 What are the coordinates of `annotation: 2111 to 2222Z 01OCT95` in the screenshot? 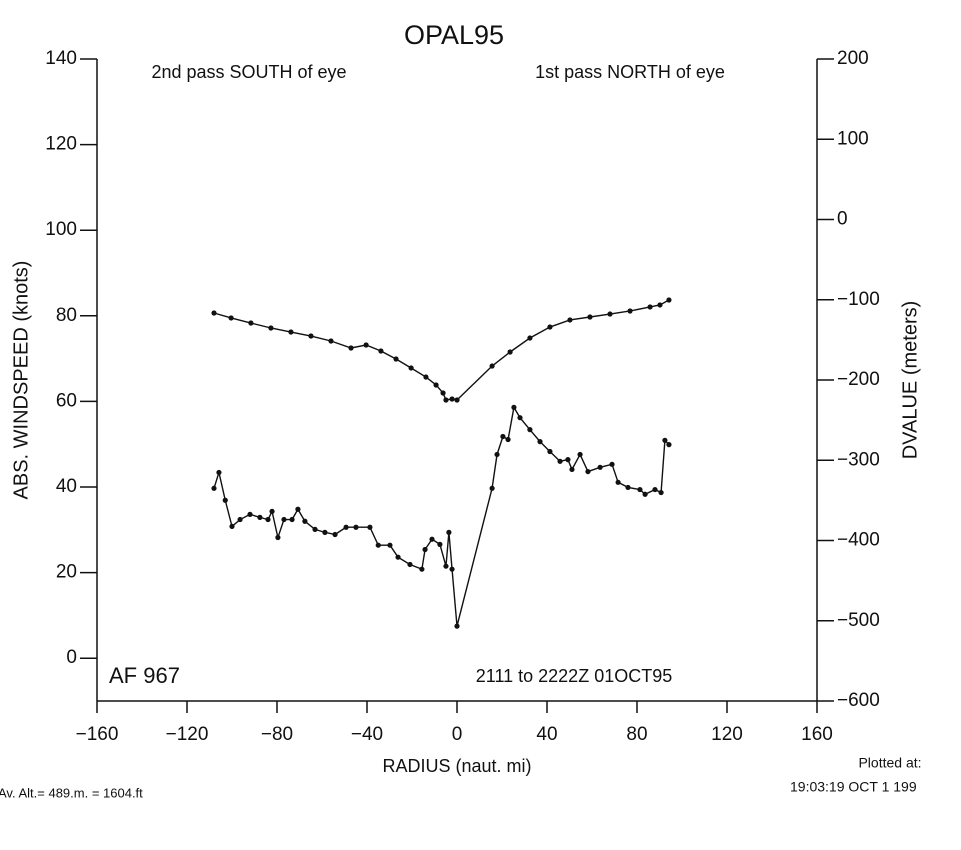 It's located at (574, 676).